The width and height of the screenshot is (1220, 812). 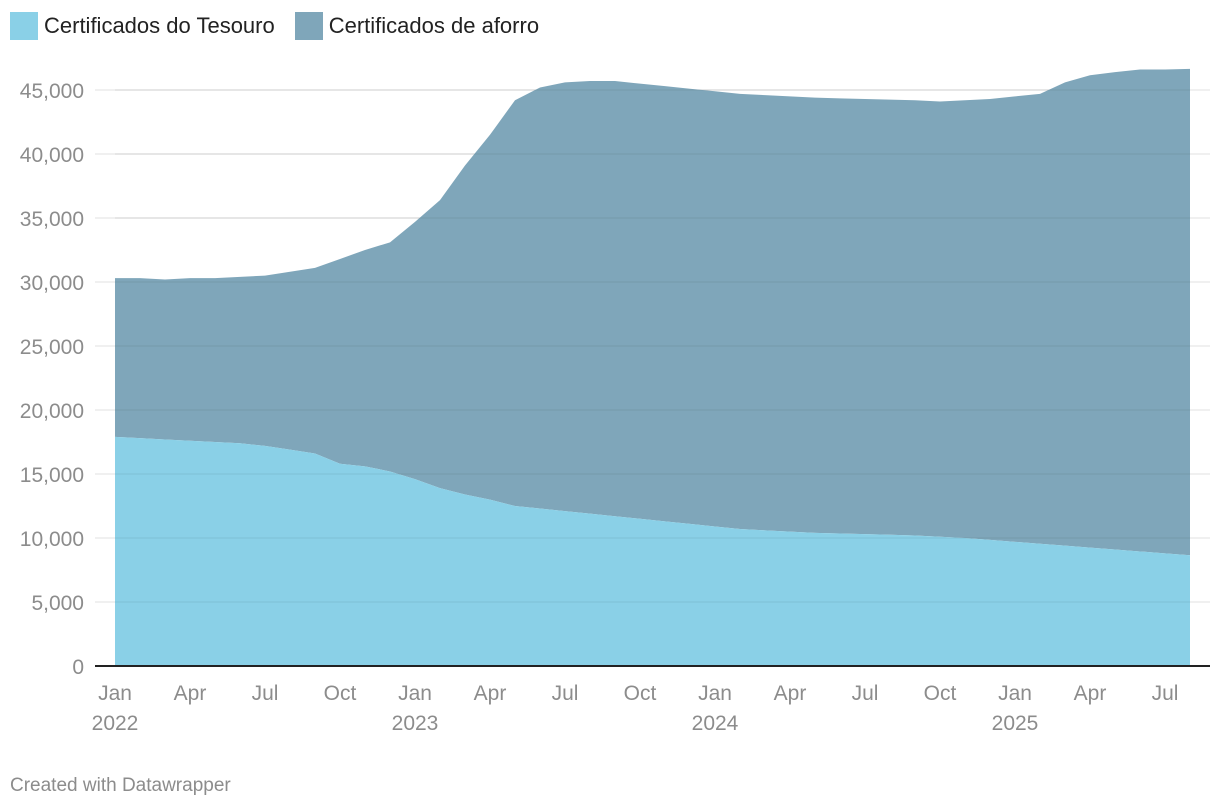 I want to click on legend-item-certificados-do-tesouro: Certificados do Tesouro, so click(x=142, y=26).